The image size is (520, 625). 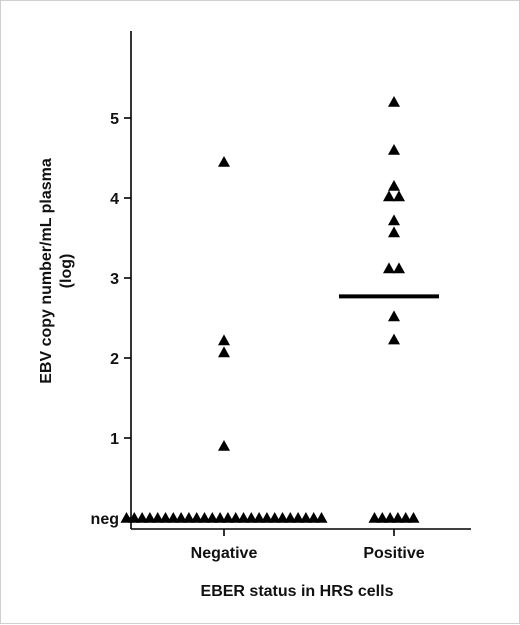 What do you see at coordinates (66, 271) in the screenshot?
I see `y-axis-label-line2: (log)` at bounding box center [66, 271].